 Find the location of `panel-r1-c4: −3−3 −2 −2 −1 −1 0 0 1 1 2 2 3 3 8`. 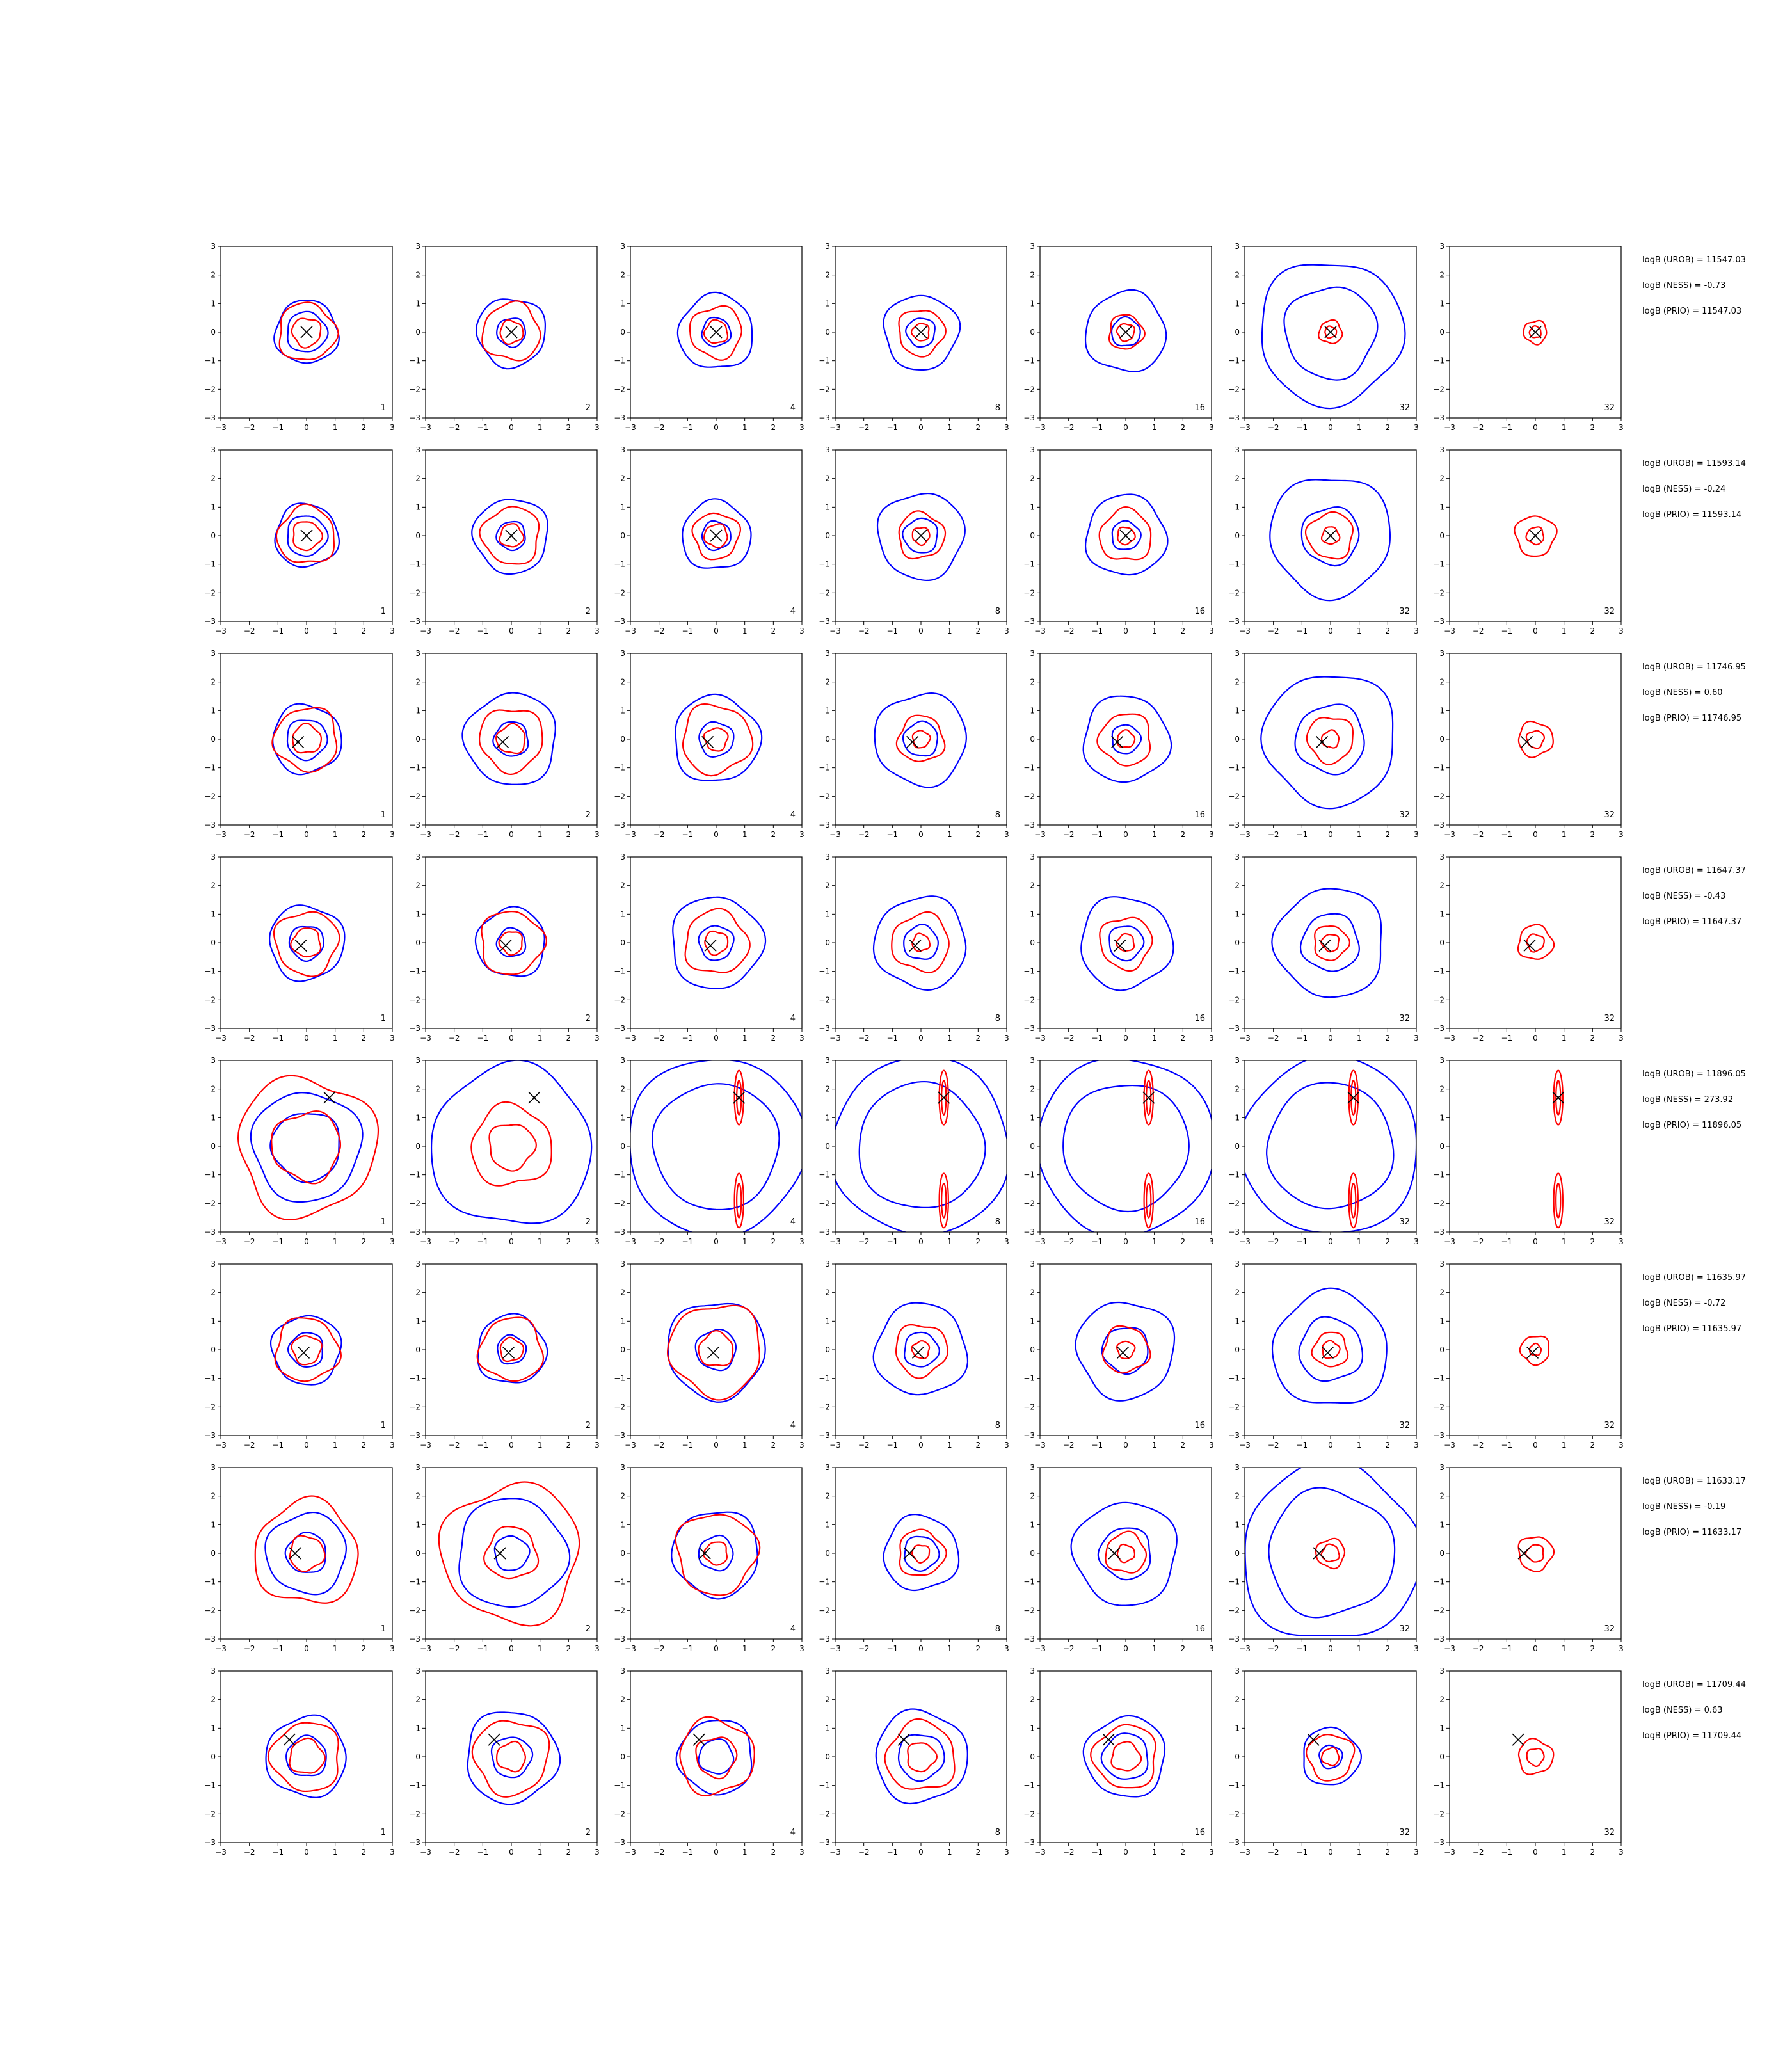

panel-r1-c4: −3−3 −2 −2 −1 −1 0 0 1 1 2 2 3 3 8 is located at coordinates (914, 337).